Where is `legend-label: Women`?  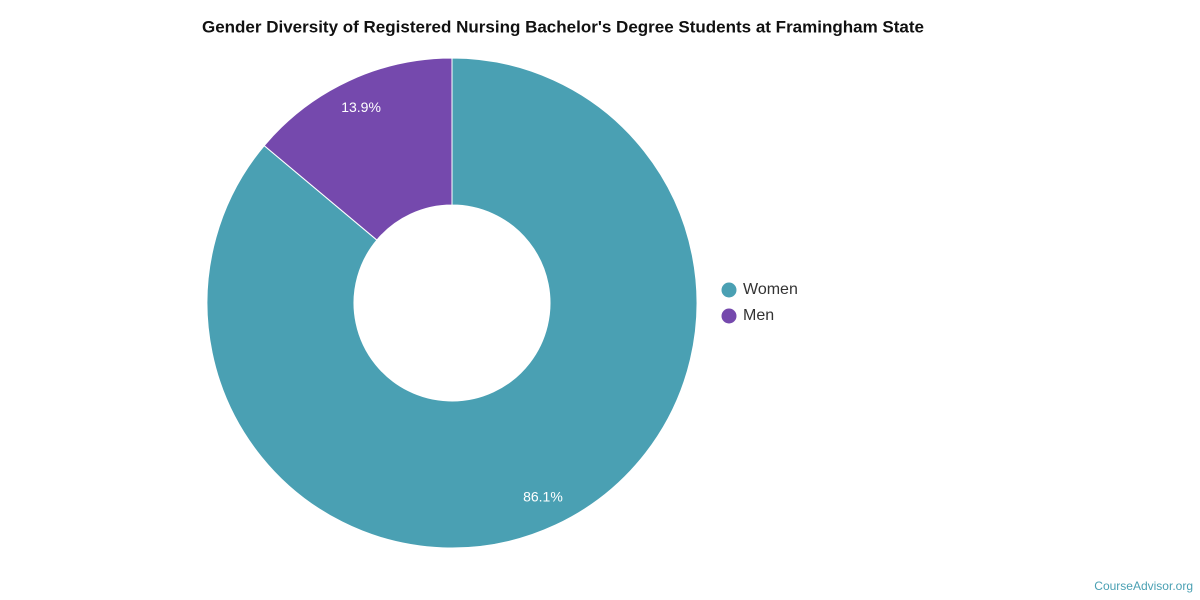
legend-label: Women is located at coordinates (770, 289).